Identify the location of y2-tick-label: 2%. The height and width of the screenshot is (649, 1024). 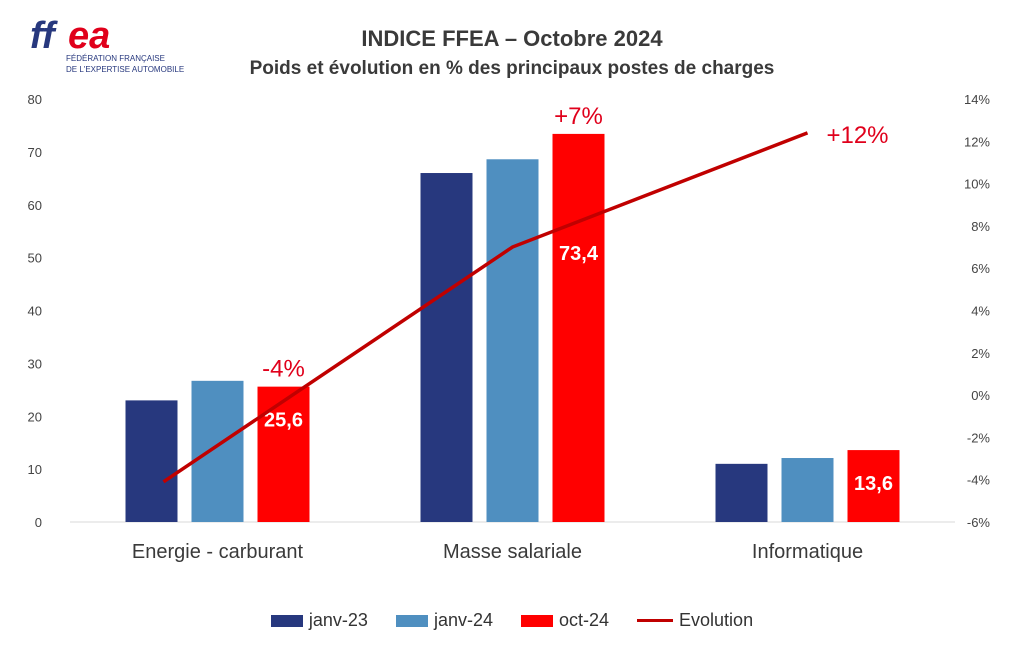
(980, 353).